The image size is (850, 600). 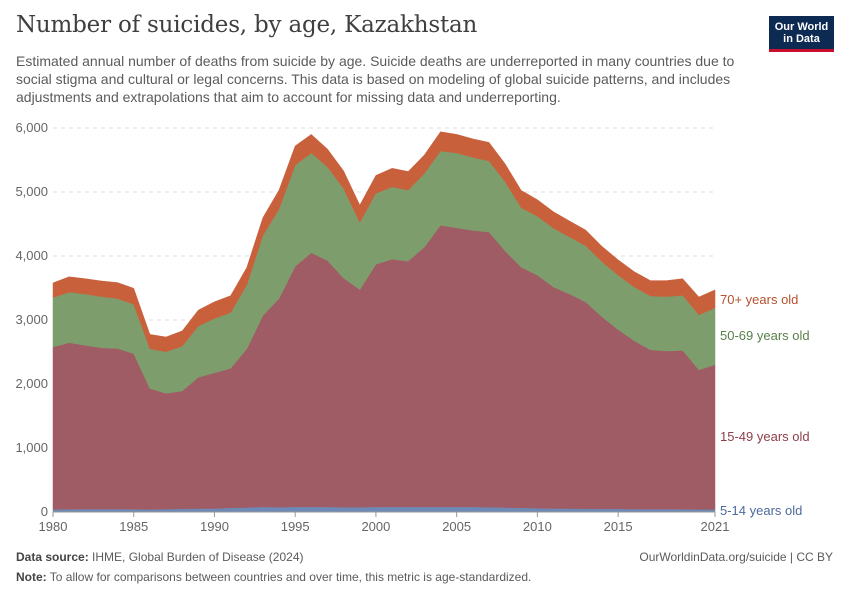 What do you see at coordinates (31, 319) in the screenshot?
I see `y-tick-label: 3,000` at bounding box center [31, 319].